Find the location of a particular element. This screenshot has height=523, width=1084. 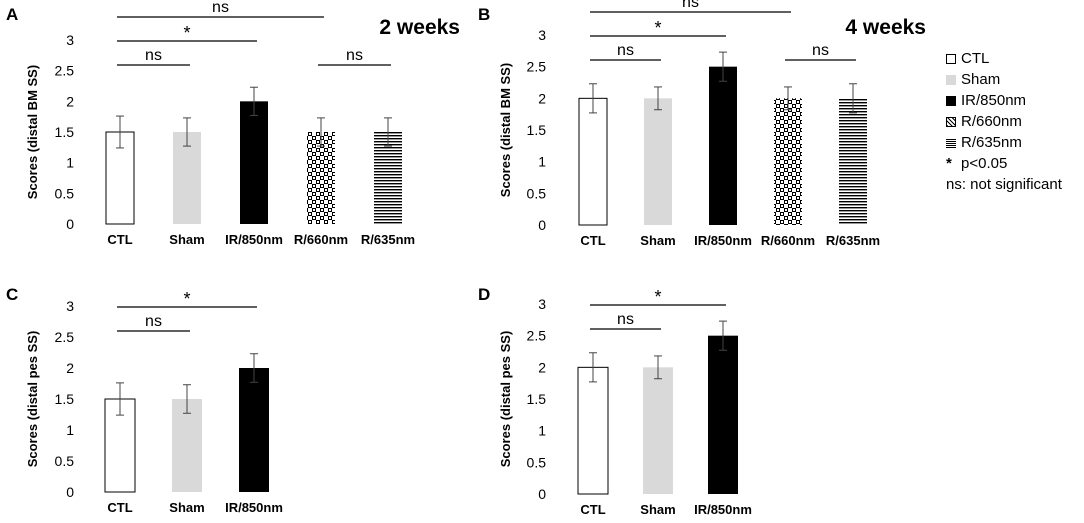

panel-a-letter: A is located at coordinates (12, 14).